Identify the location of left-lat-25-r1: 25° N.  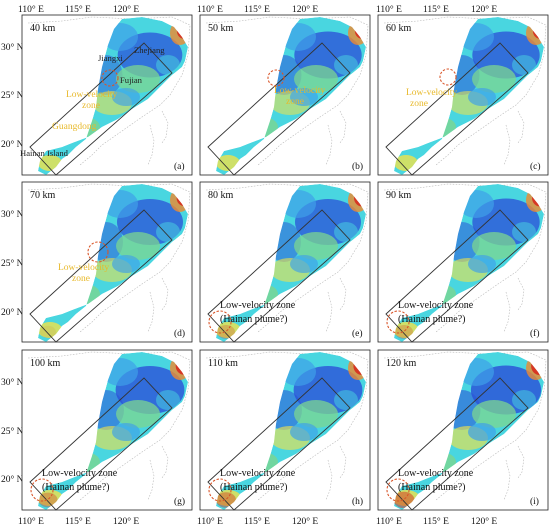
(12, 95).